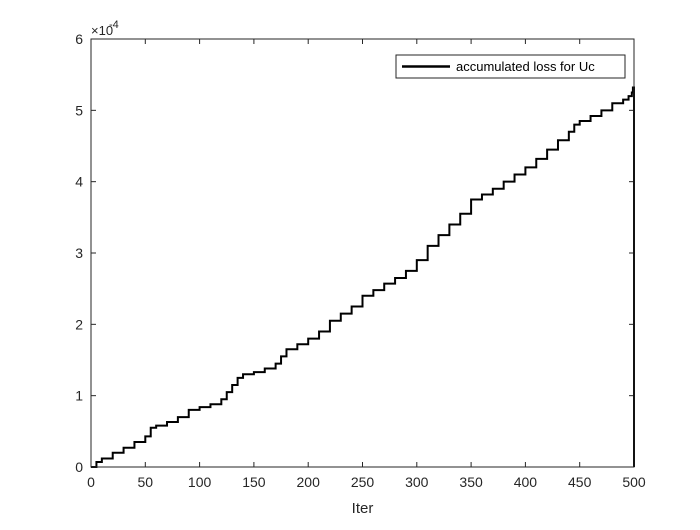  Describe the element at coordinates (79, 324) in the screenshot. I see `y-tick-label: 2` at that location.